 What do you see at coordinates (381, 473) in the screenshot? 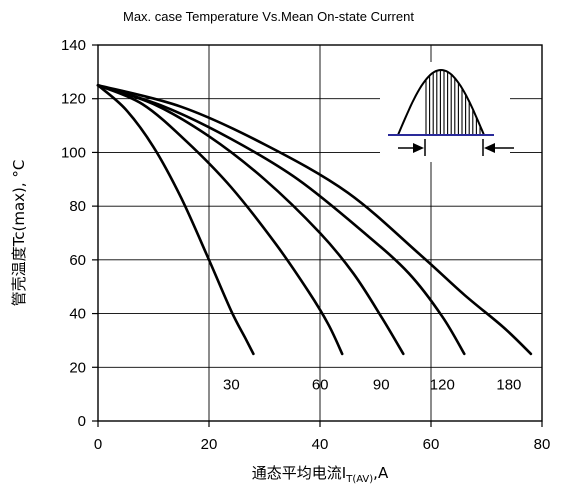
I see `x-axis-label-suffix: ,A` at bounding box center [381, 473].